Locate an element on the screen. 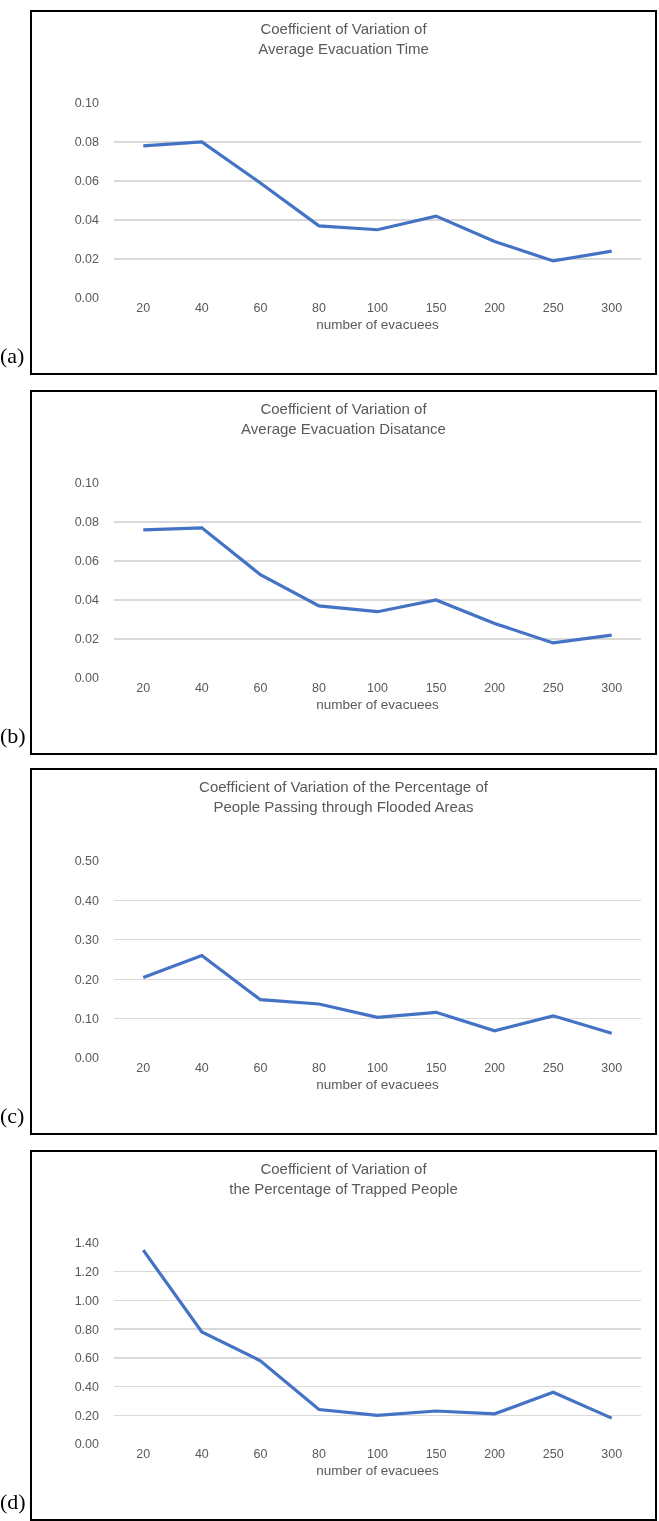 The width and height of the screenshot is (659, 1521). chart-title: Coefficient of Variation of Average Evacuation Disatance is located at coordinates (343, 418).